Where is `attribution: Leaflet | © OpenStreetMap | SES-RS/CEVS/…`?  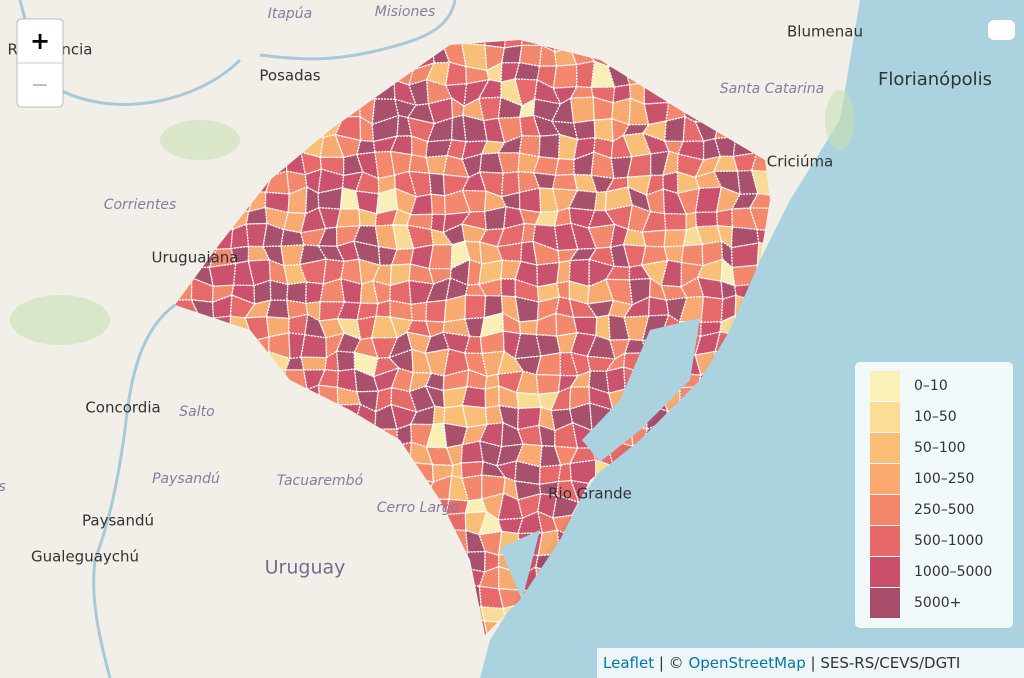 attribution: Leaflet | © OpenStreetMap | SES-RS/CEVS/… is located at coordinates (810, 663).